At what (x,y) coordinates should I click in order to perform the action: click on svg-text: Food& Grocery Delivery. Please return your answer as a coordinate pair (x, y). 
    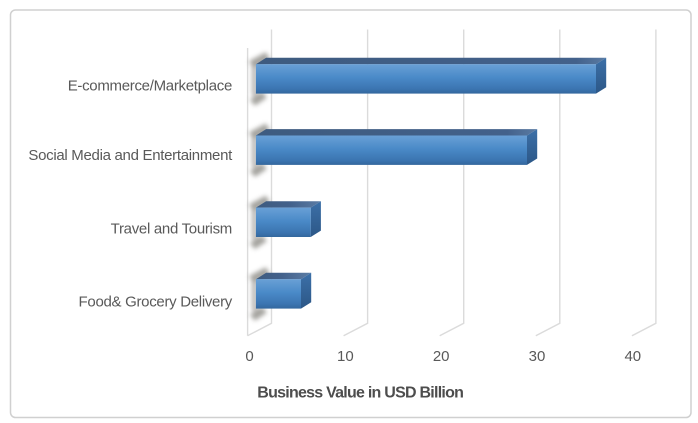
    Looking at the image, I should click on (156, 302).